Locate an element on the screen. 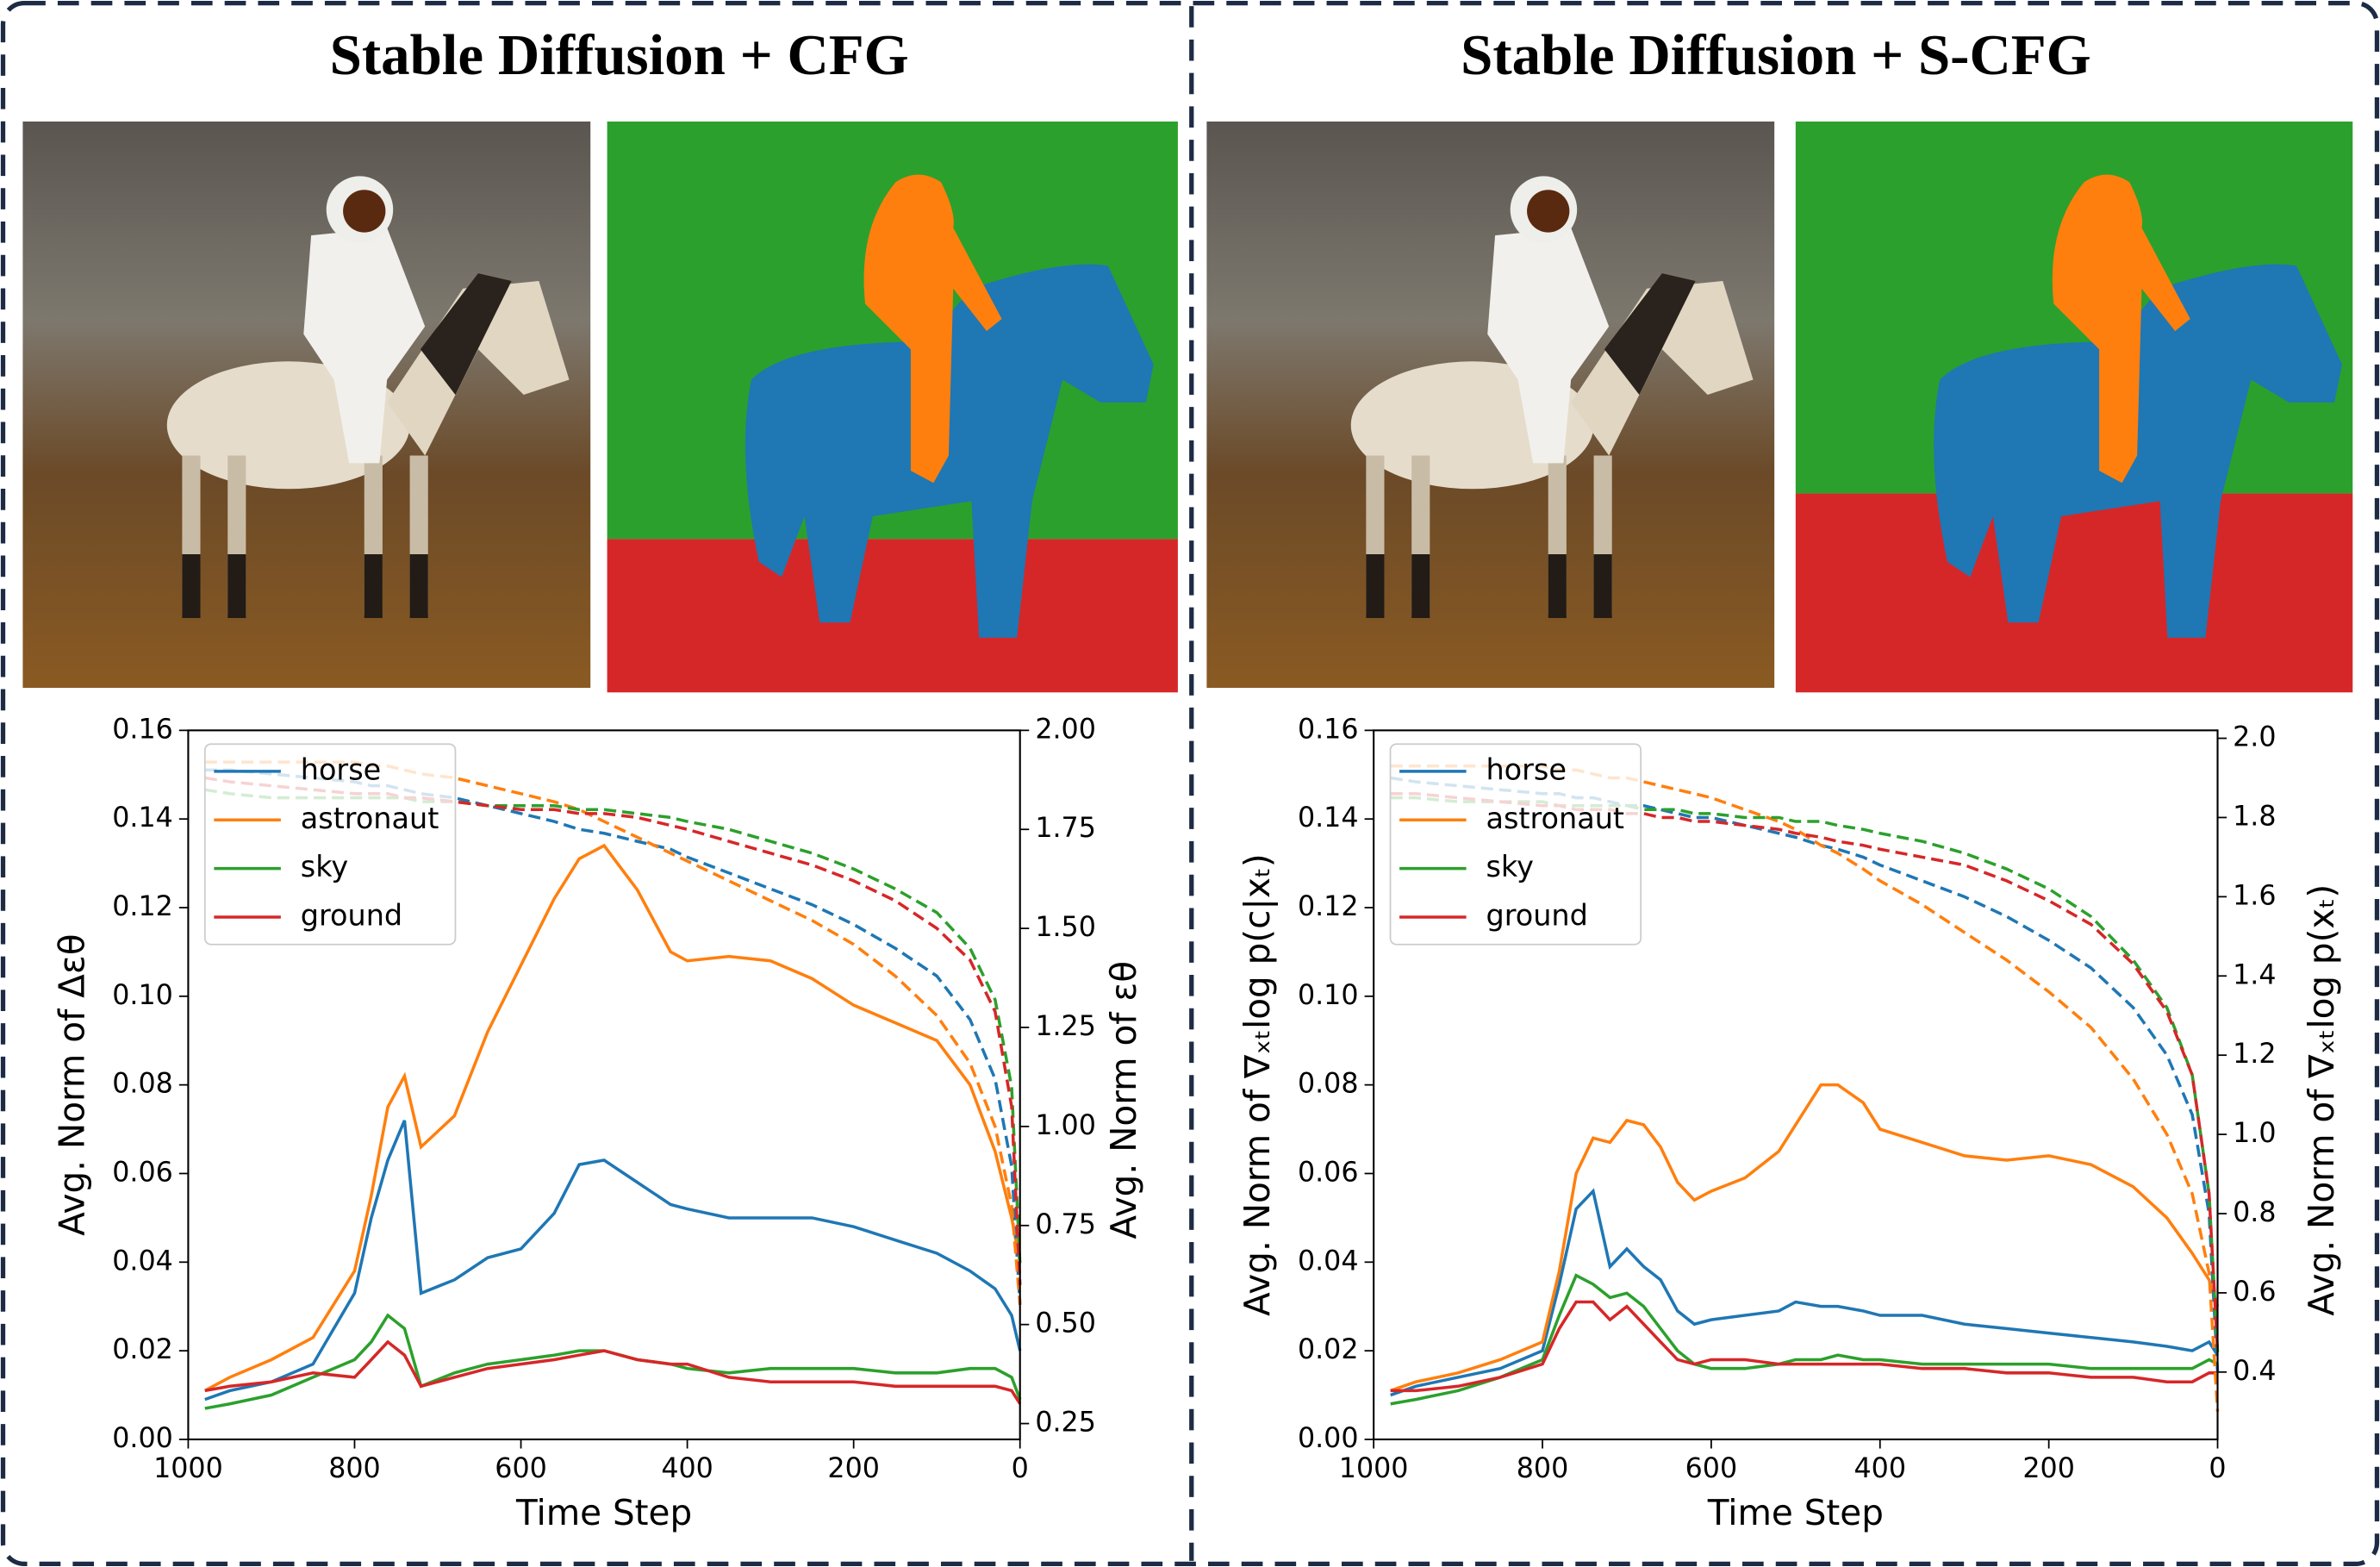 The width and height of the screenshot is (2380, 1567). horse-neck is located at coordinates (1662, 368).